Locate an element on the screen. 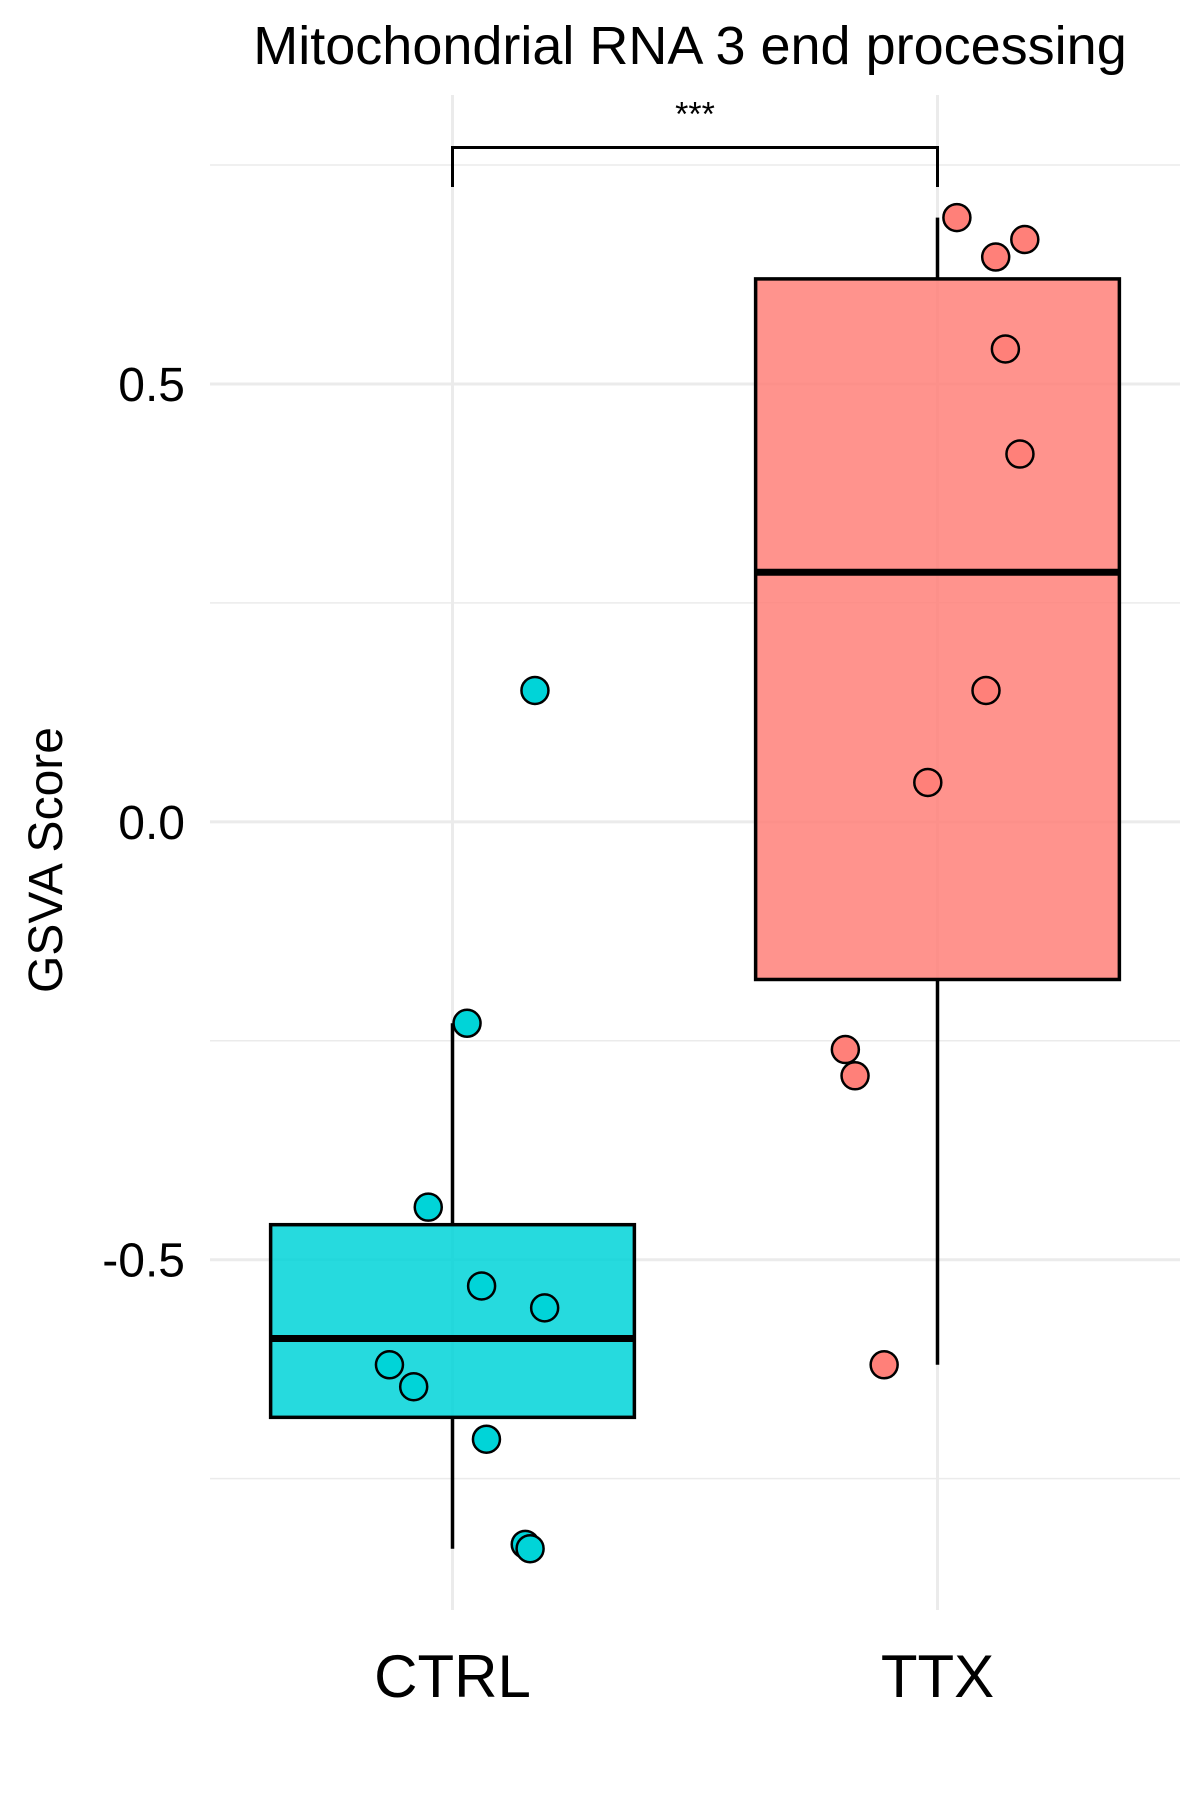  box-ctrl is located at coordinates (452, 1321).